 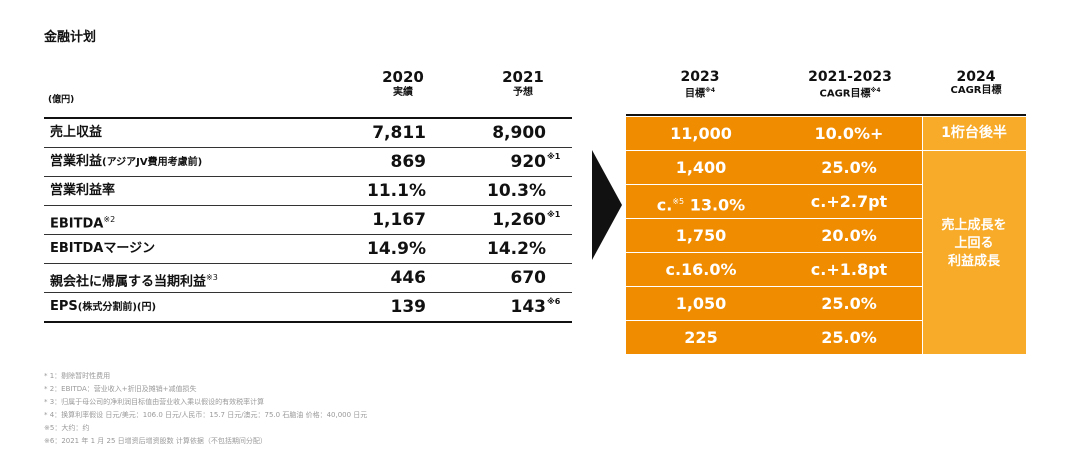 I want to click on header-2024: 2024 CAGR目標, so click(x=976, y=84).